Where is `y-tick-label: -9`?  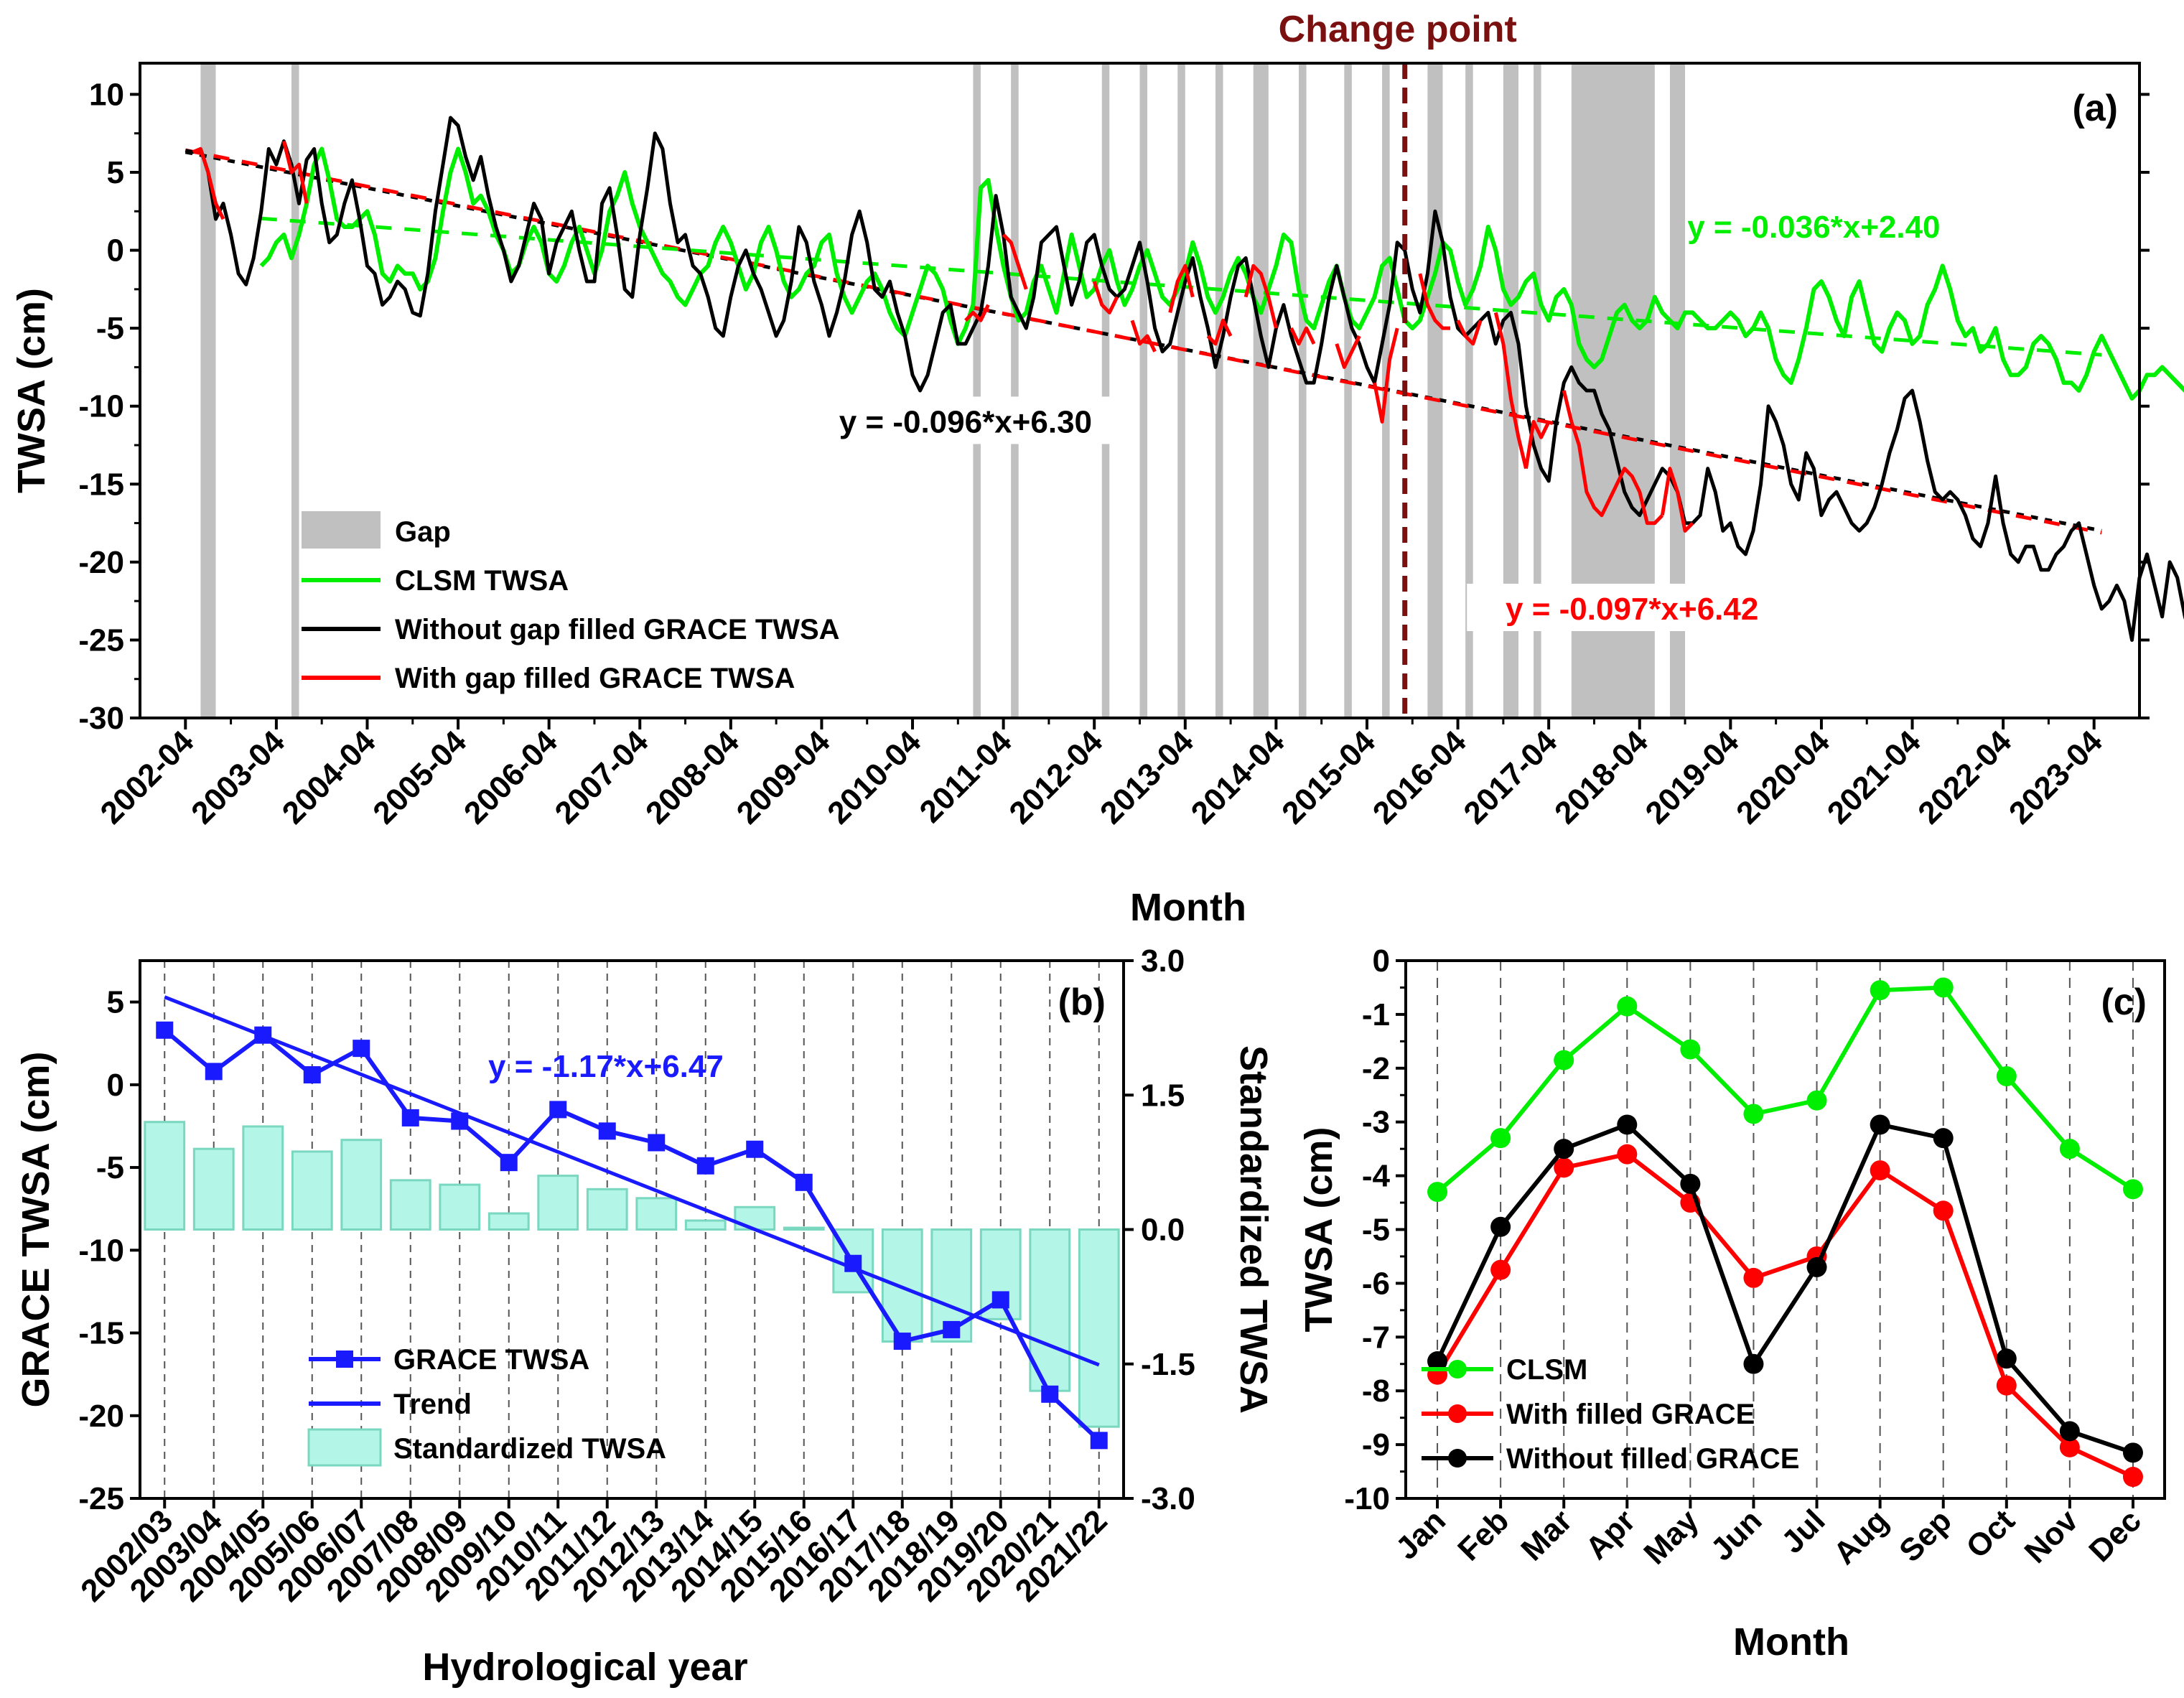 y-tick-label: -9 is located at coordinates (1376, 1445).